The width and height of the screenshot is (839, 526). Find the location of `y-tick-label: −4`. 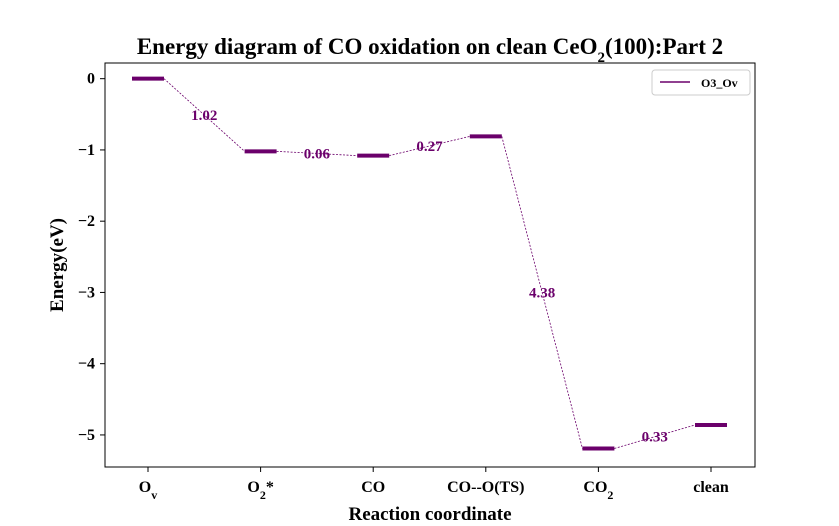

y-tick-label: −4 is located at coordinates (86, 364).